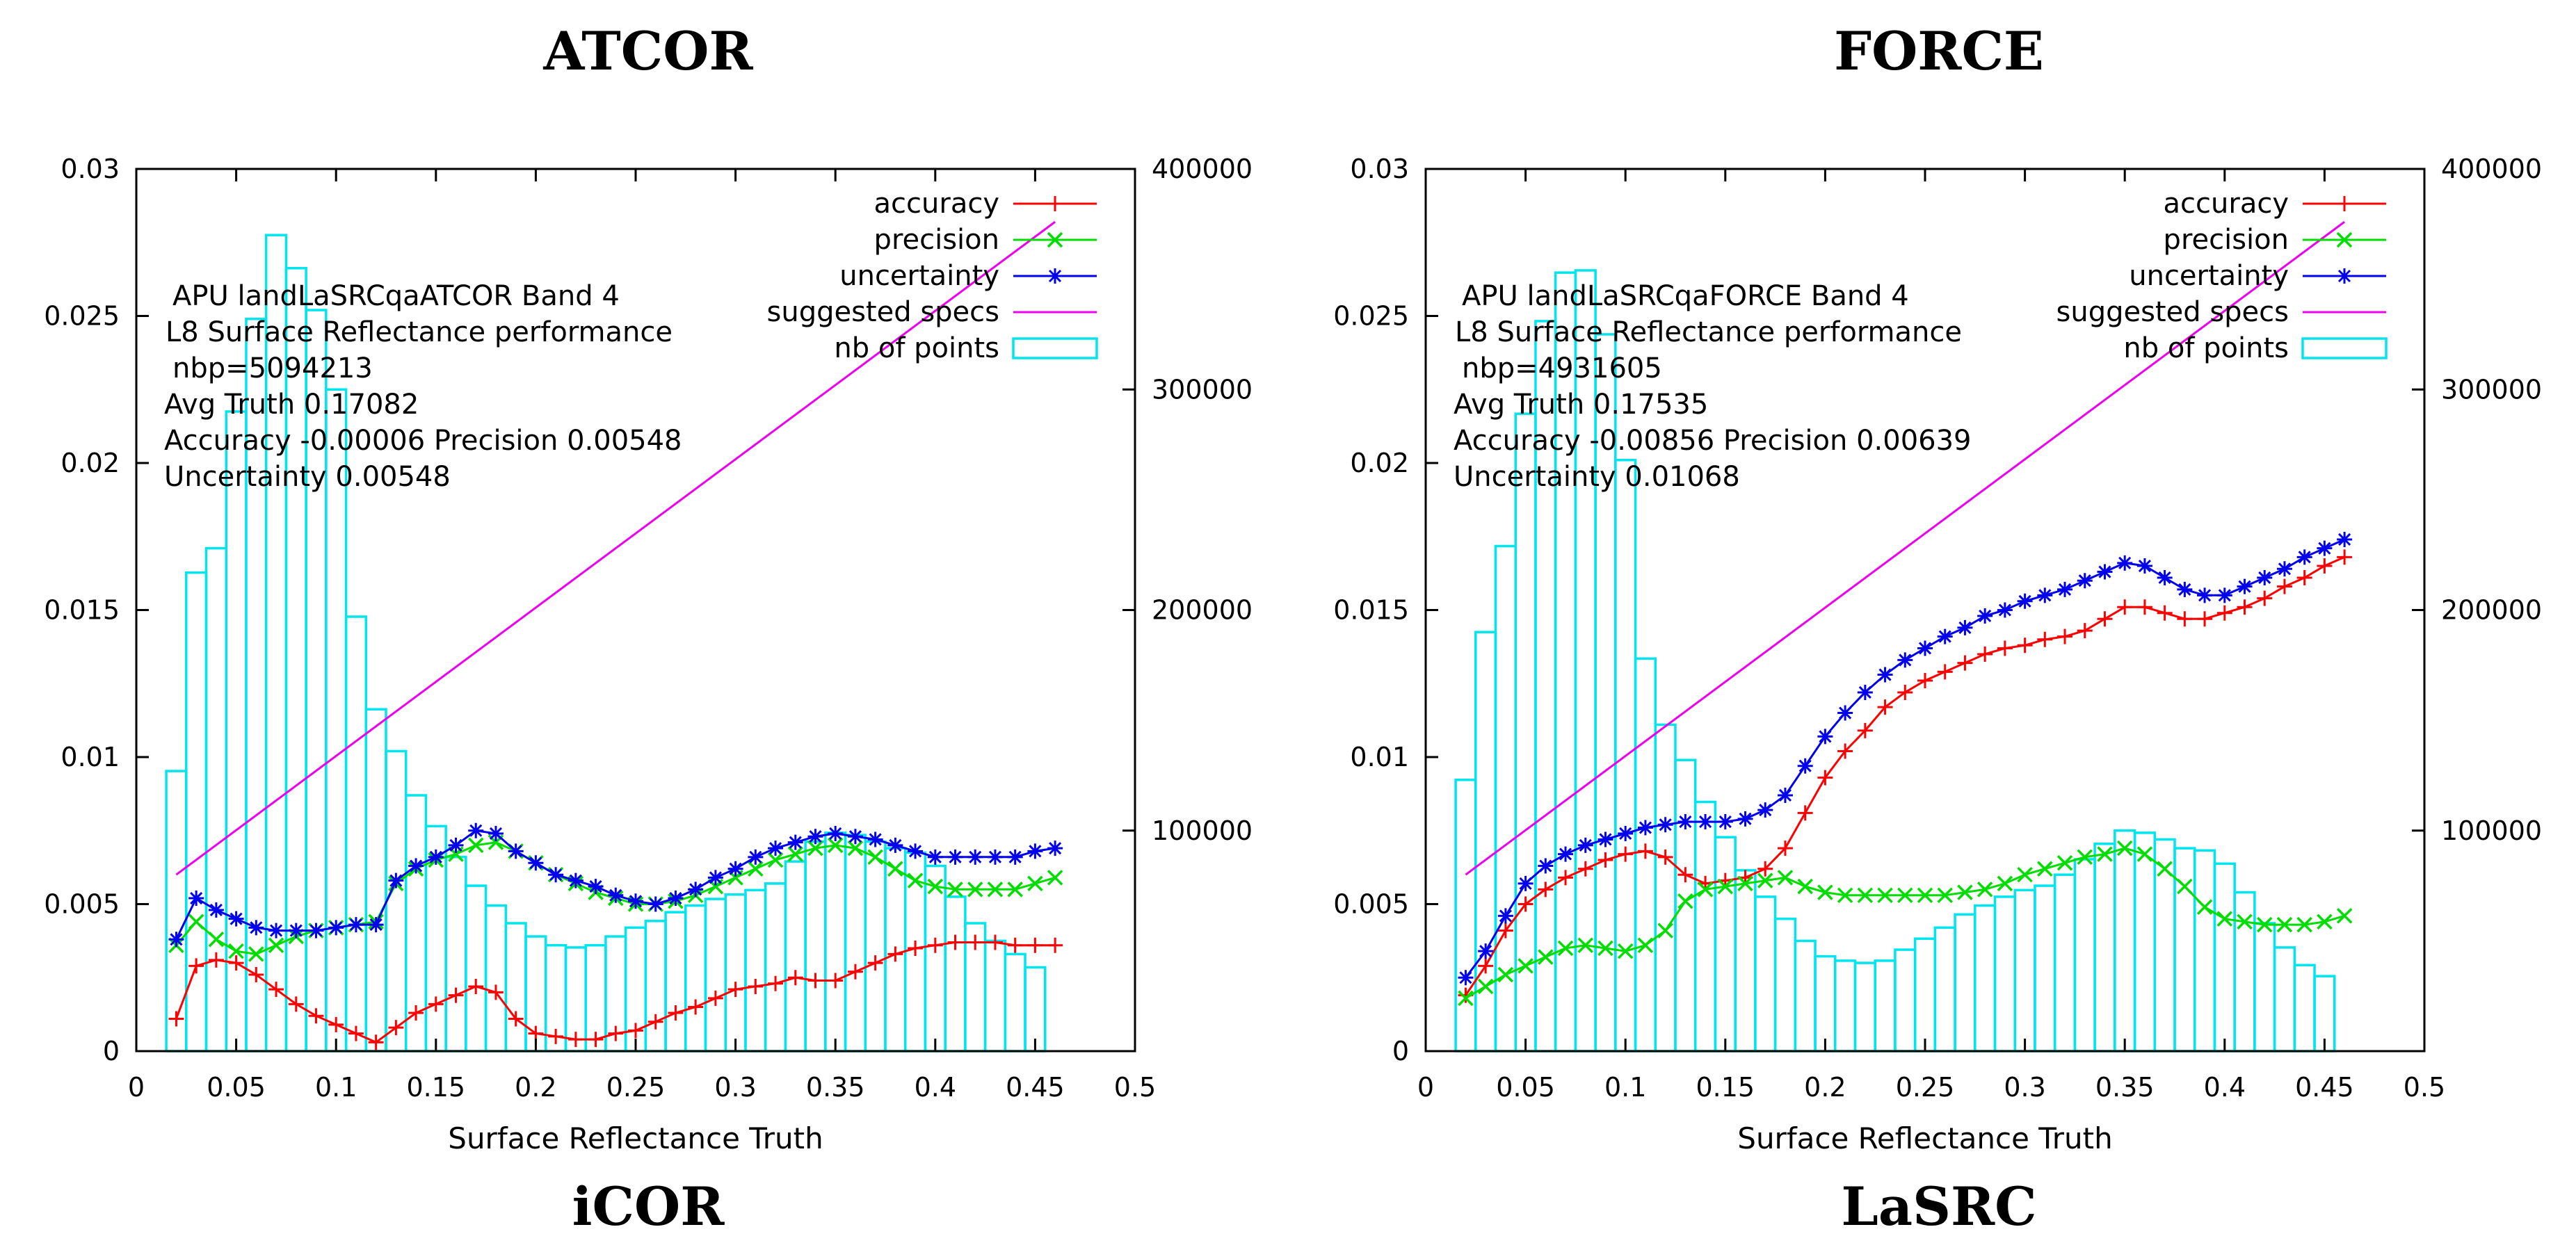  Describe the element at coordinates (1825, 1087) in the screenshot. I see `x-tick-label: 0.2` at that location.